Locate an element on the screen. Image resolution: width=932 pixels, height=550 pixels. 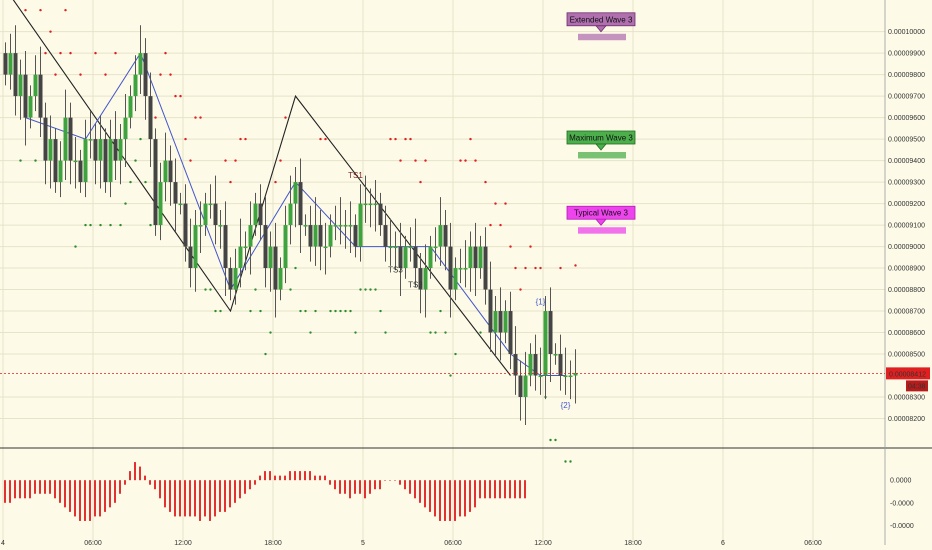
maximum-wave-box is located at coordinates (602, 155).